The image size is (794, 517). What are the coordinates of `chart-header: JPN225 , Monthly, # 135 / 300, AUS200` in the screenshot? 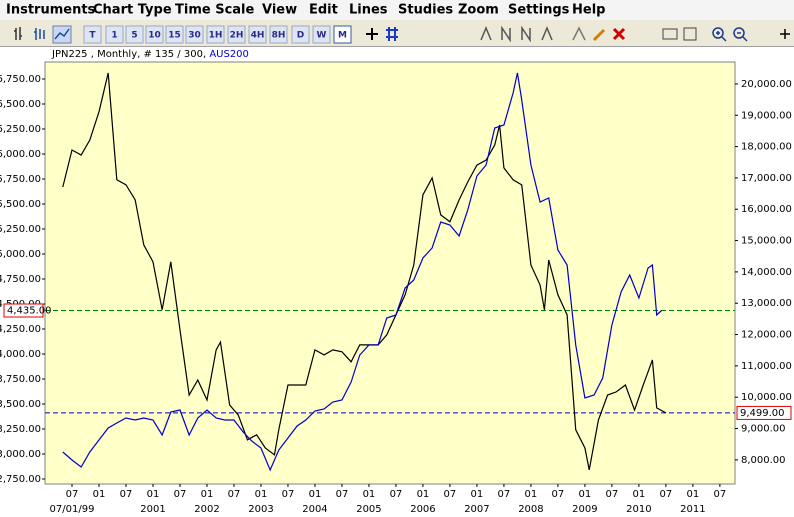 It's located at (150, 54).